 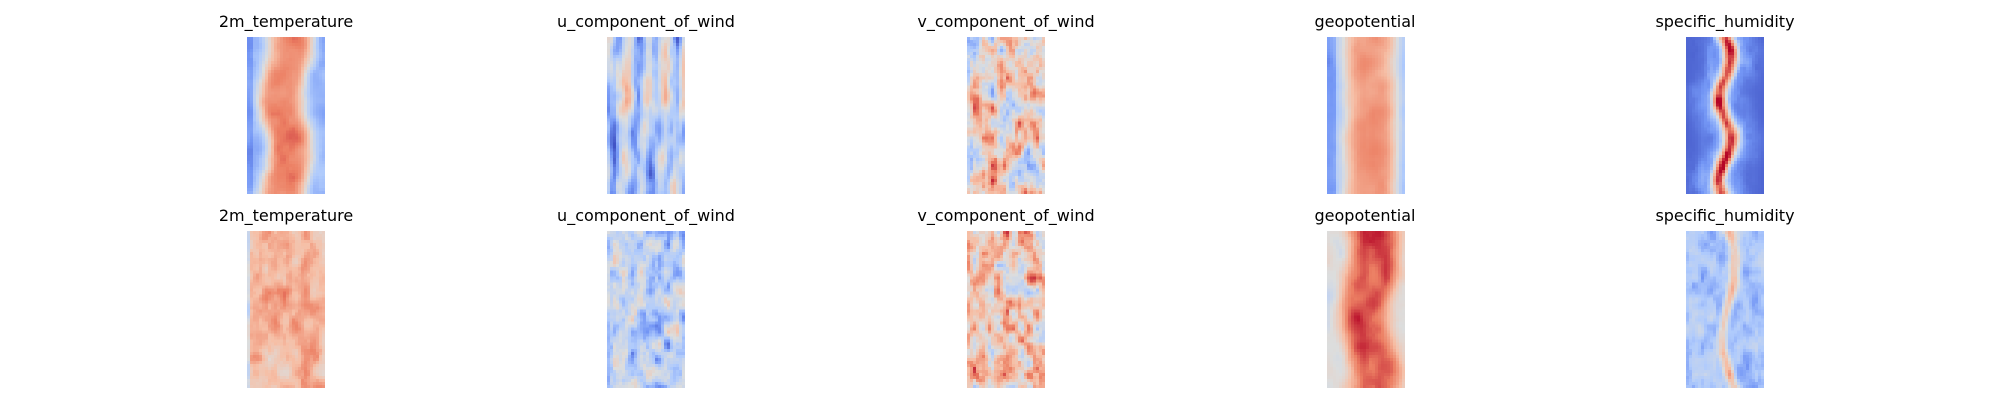 I want to click on panel-title-geopotential: geopotential, so click(x=1365, y=21).